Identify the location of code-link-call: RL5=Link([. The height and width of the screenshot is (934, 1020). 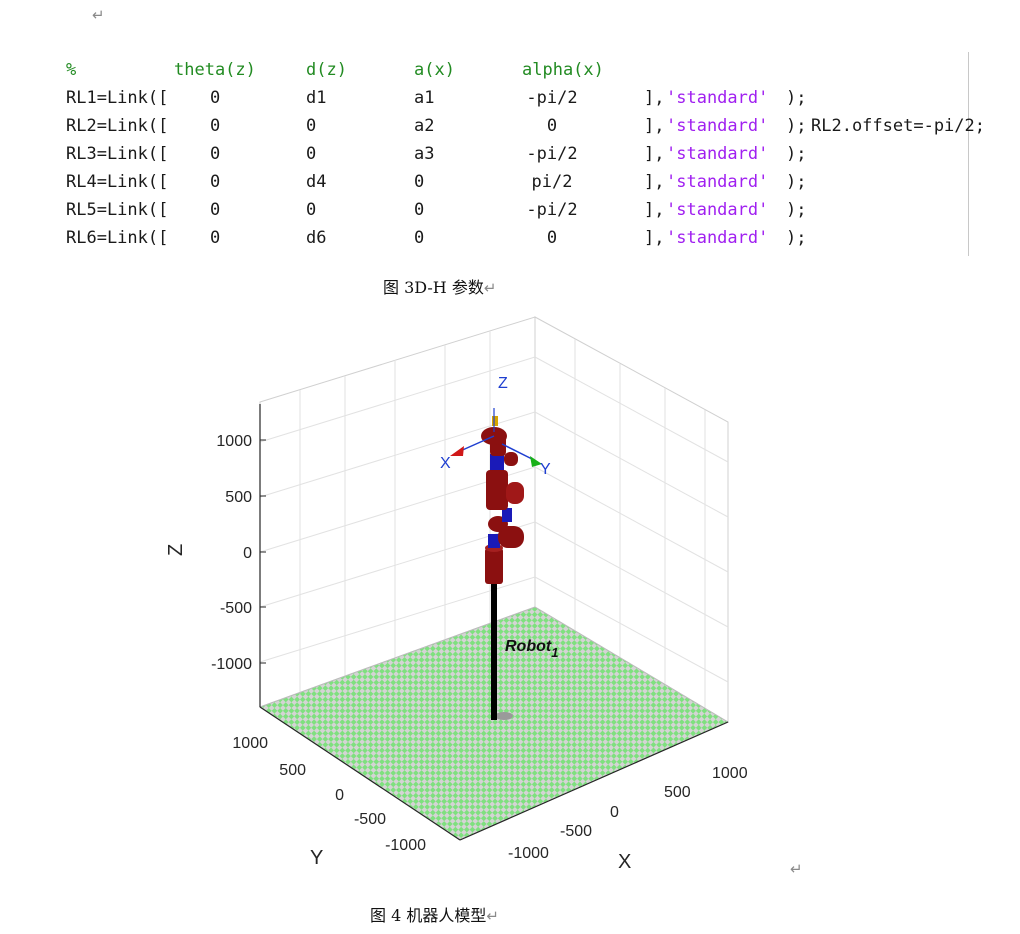
(117, 210).